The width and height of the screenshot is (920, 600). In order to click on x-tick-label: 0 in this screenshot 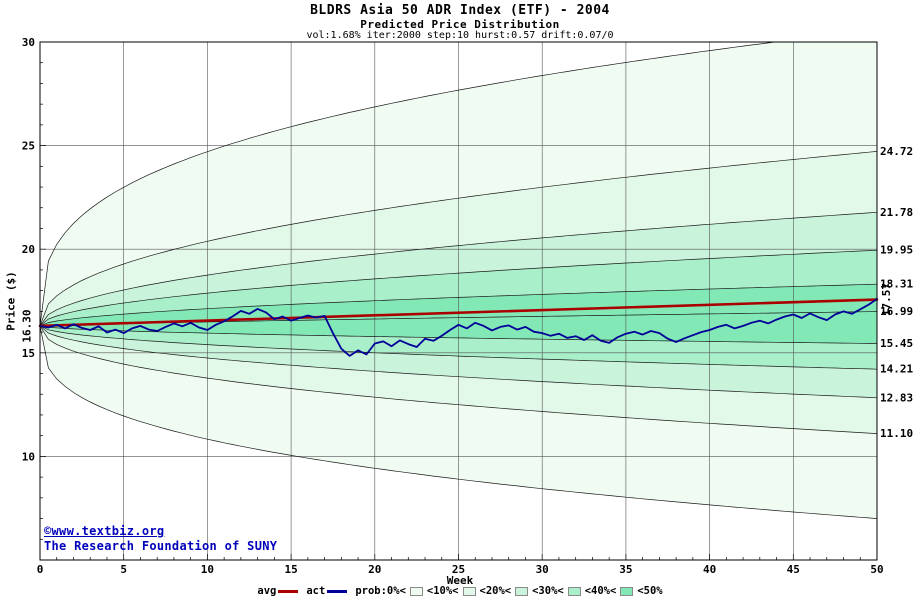, I will do `click(40, 569)`.